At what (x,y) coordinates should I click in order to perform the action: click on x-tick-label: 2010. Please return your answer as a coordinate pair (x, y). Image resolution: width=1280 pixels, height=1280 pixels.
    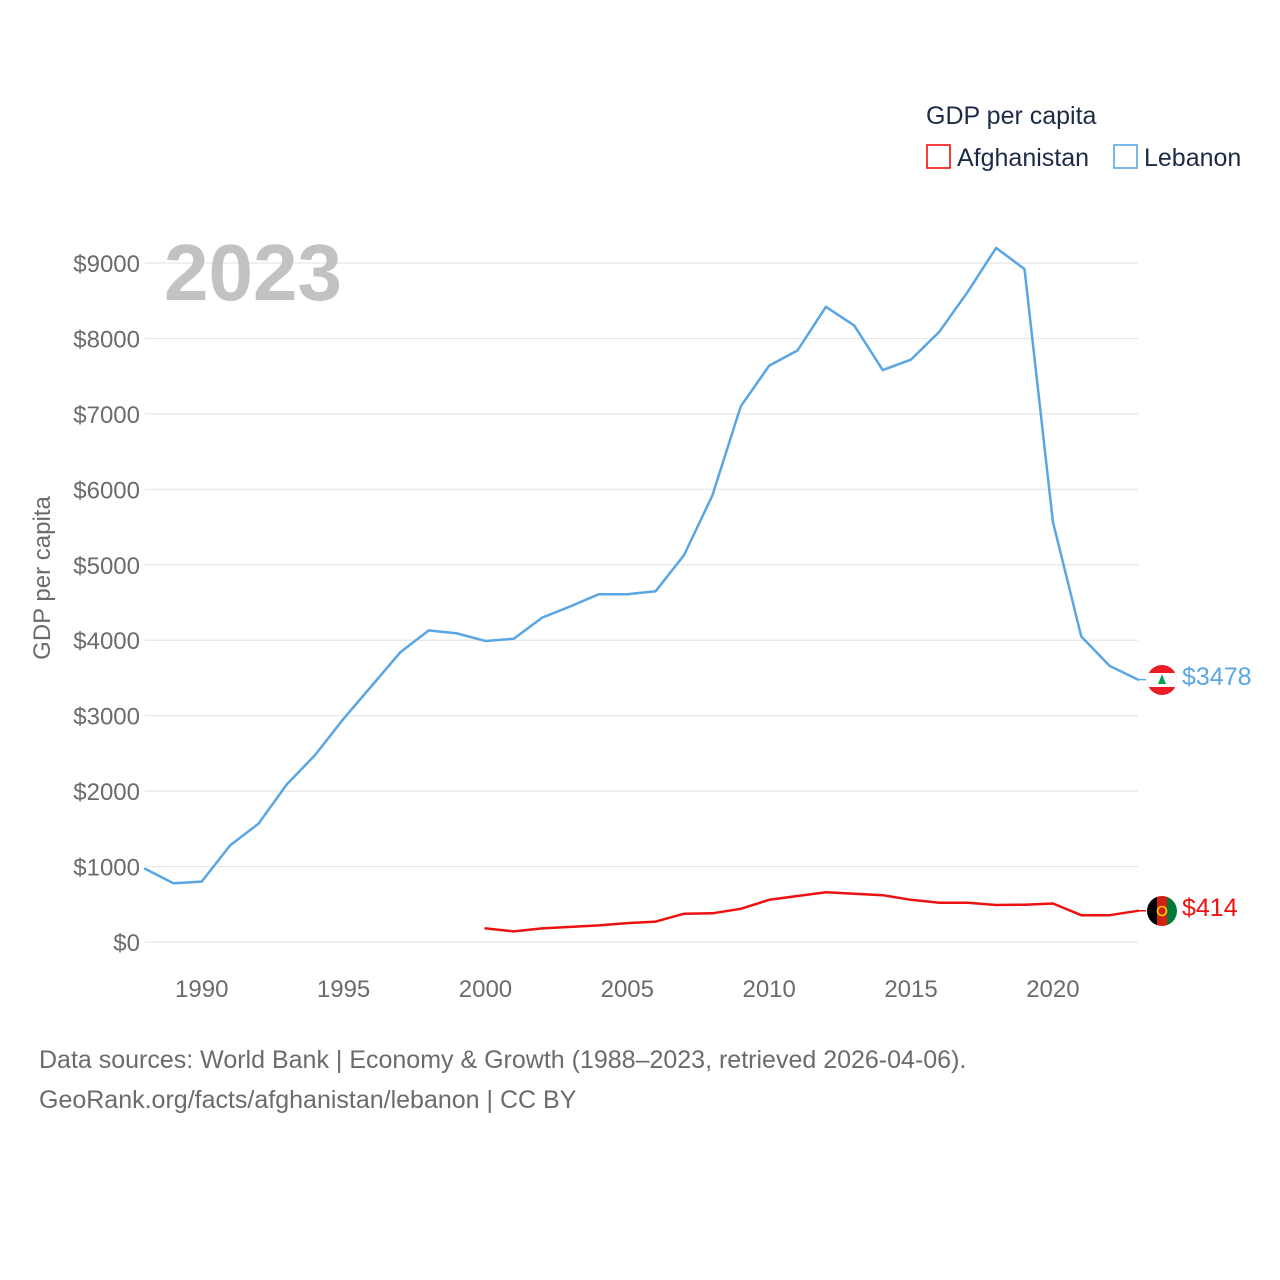
    Looking at the image, I should click on (768, 989).